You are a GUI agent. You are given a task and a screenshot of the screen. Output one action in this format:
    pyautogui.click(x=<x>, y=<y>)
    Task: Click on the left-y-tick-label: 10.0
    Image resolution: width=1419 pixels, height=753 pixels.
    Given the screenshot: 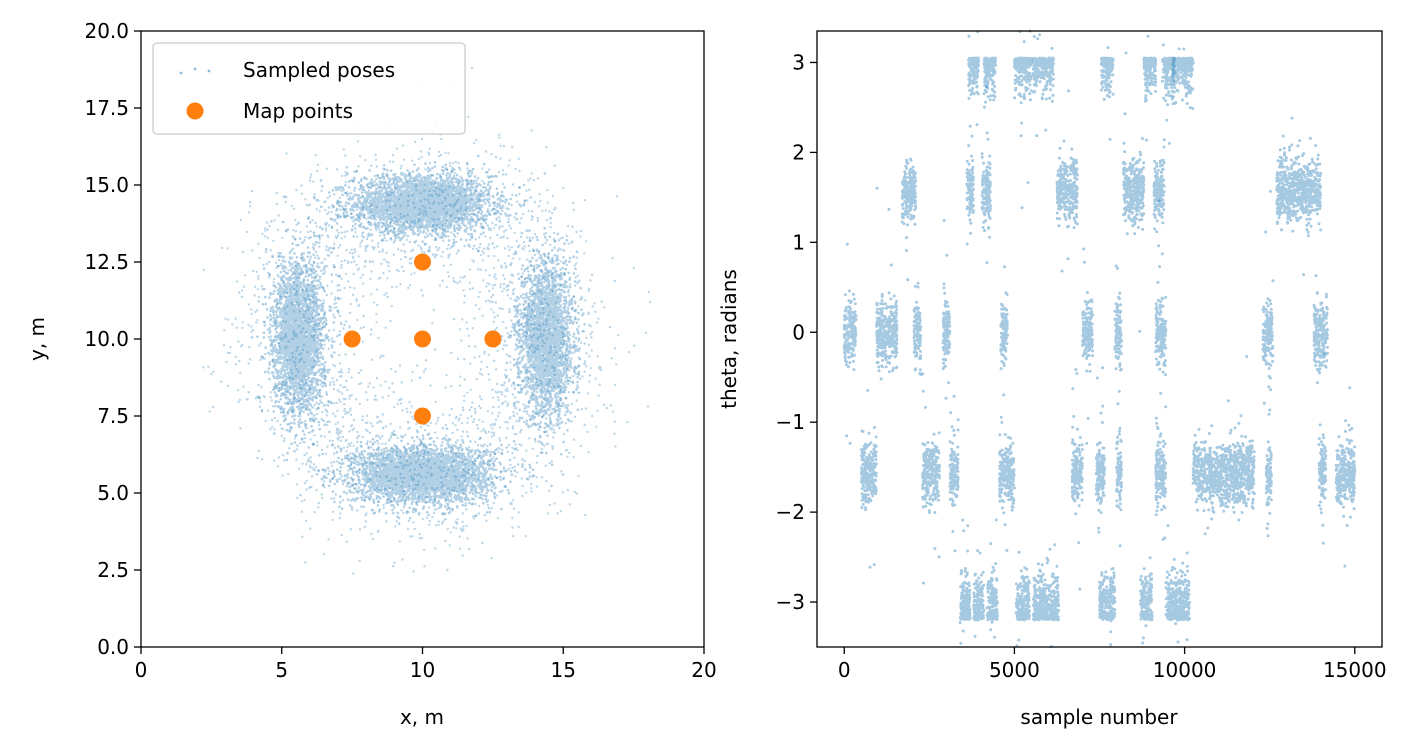 What is the action you would take?
    pyautogui.click(x=106, y=339)
    